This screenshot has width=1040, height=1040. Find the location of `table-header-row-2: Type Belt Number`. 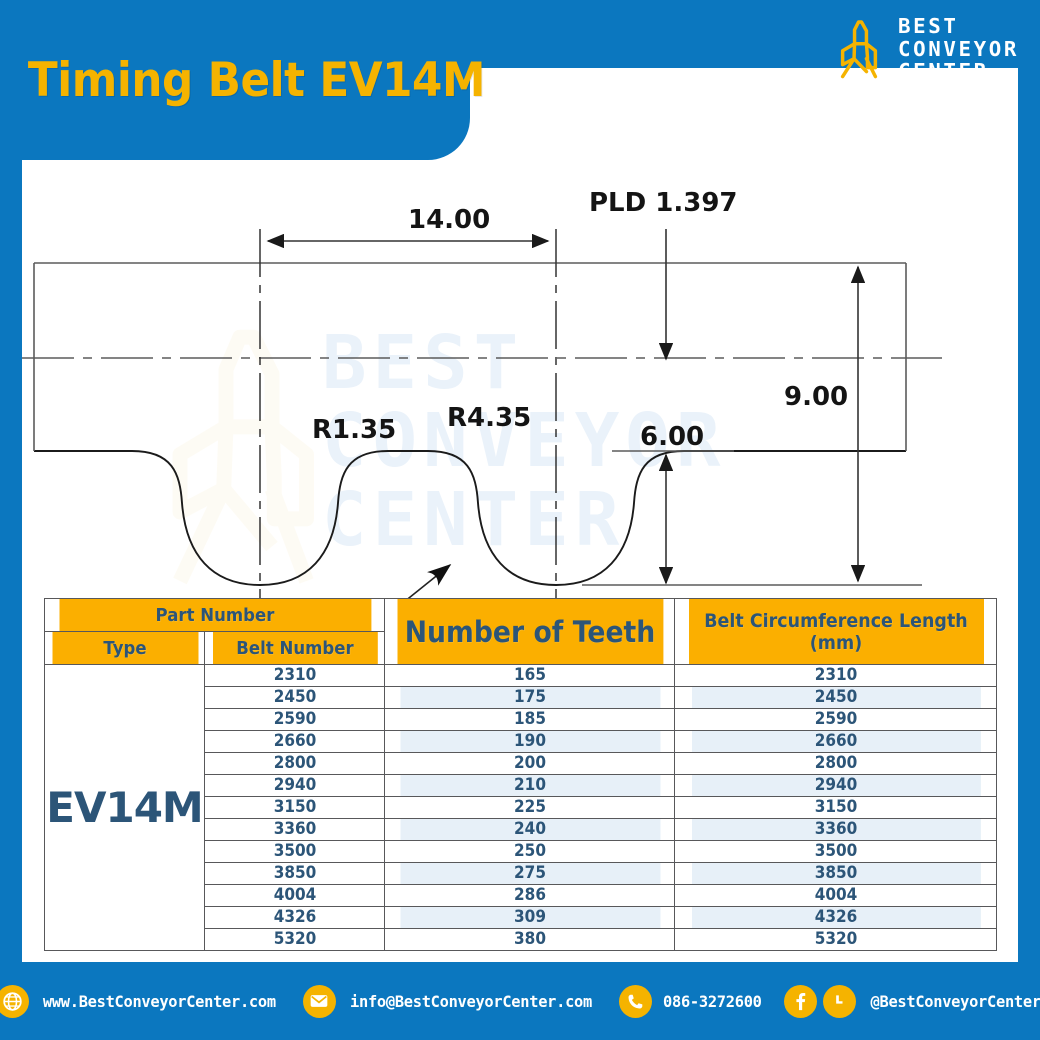

table-header-row-2: Type Belt Number is located at coordinates (521, 648).